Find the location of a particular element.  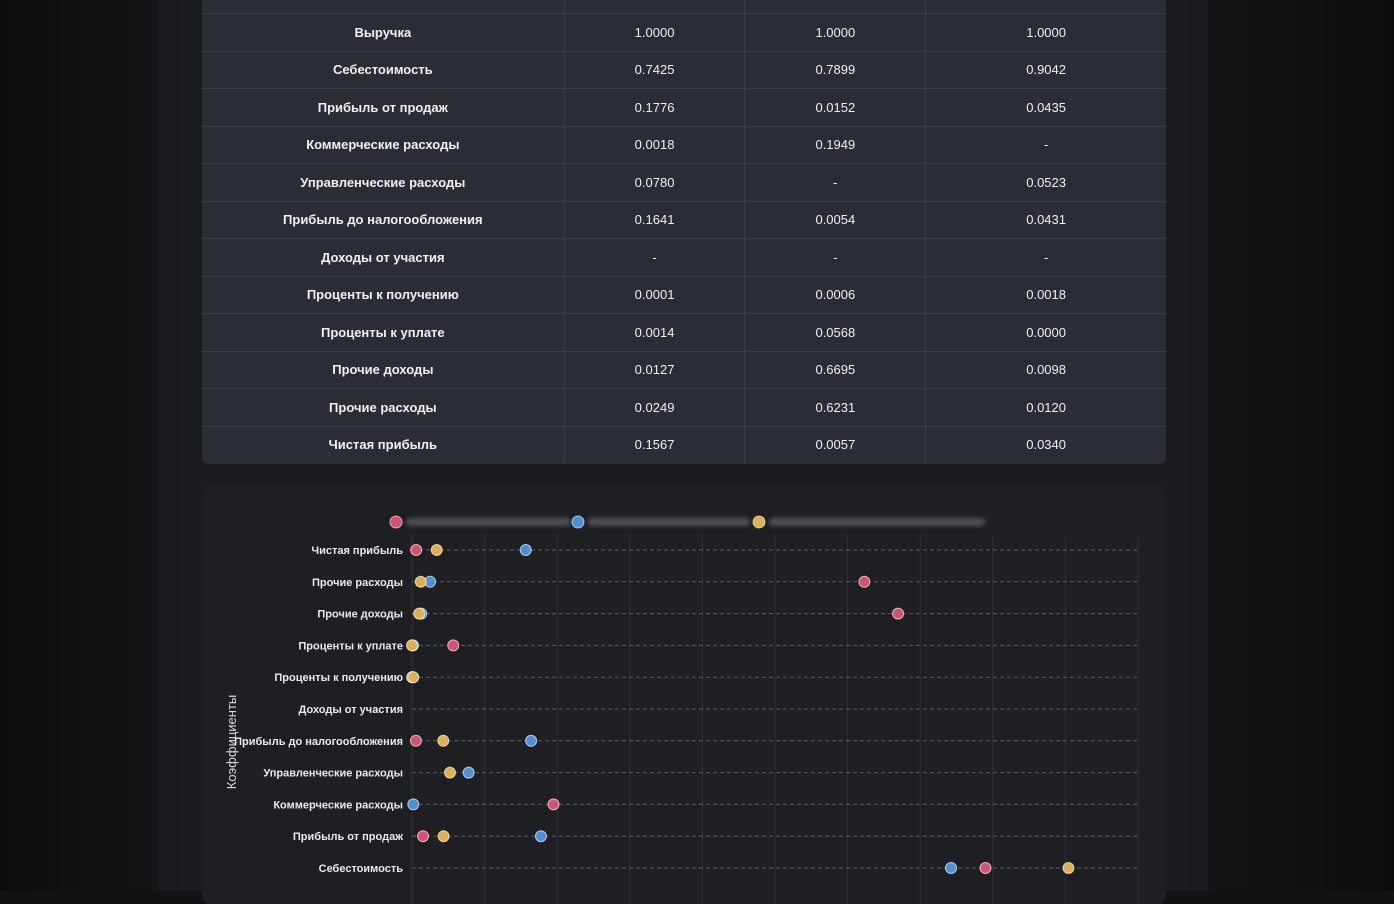

row-value-1: 1.0000 is located at coordinates (655, 32).